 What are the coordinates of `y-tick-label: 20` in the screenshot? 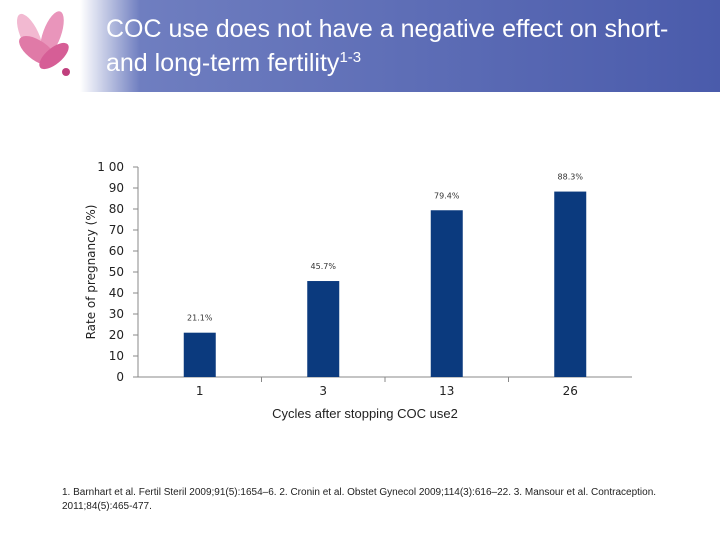 It's located at (116, 335).